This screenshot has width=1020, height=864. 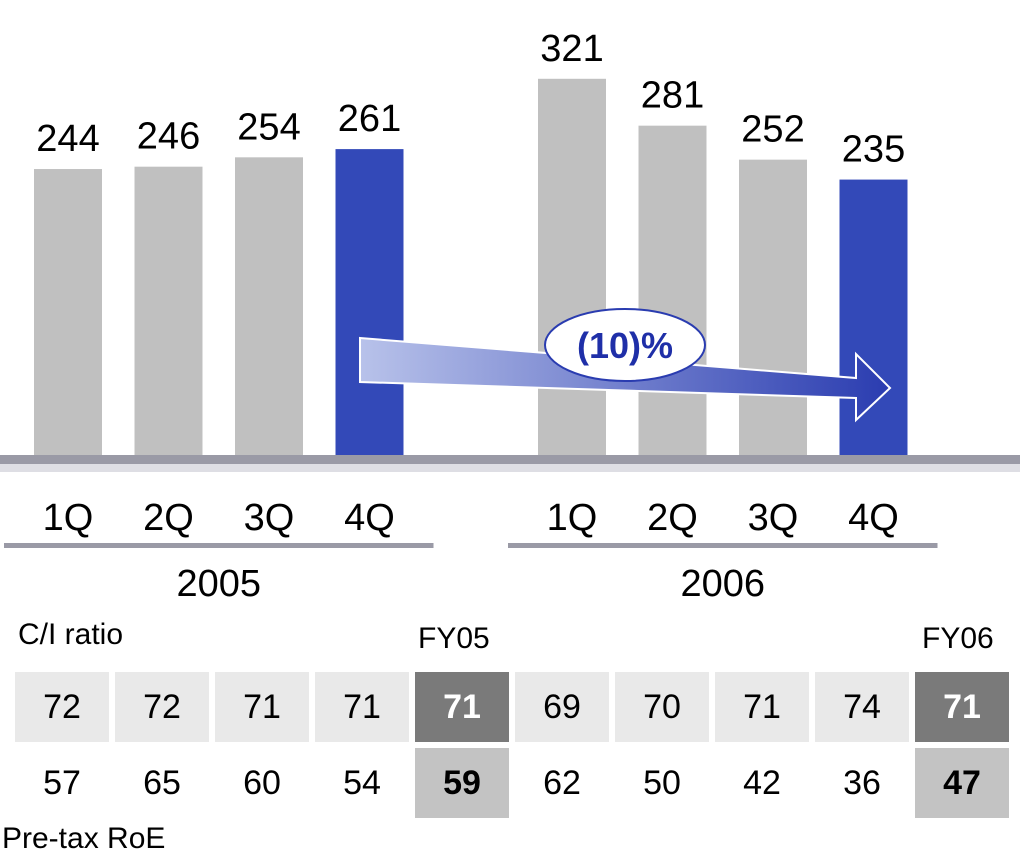 What do you see at coordinates (662, 707) in the screenshot?
I see `ci-ratio-cell: 70` at bounding box center [662, 707].